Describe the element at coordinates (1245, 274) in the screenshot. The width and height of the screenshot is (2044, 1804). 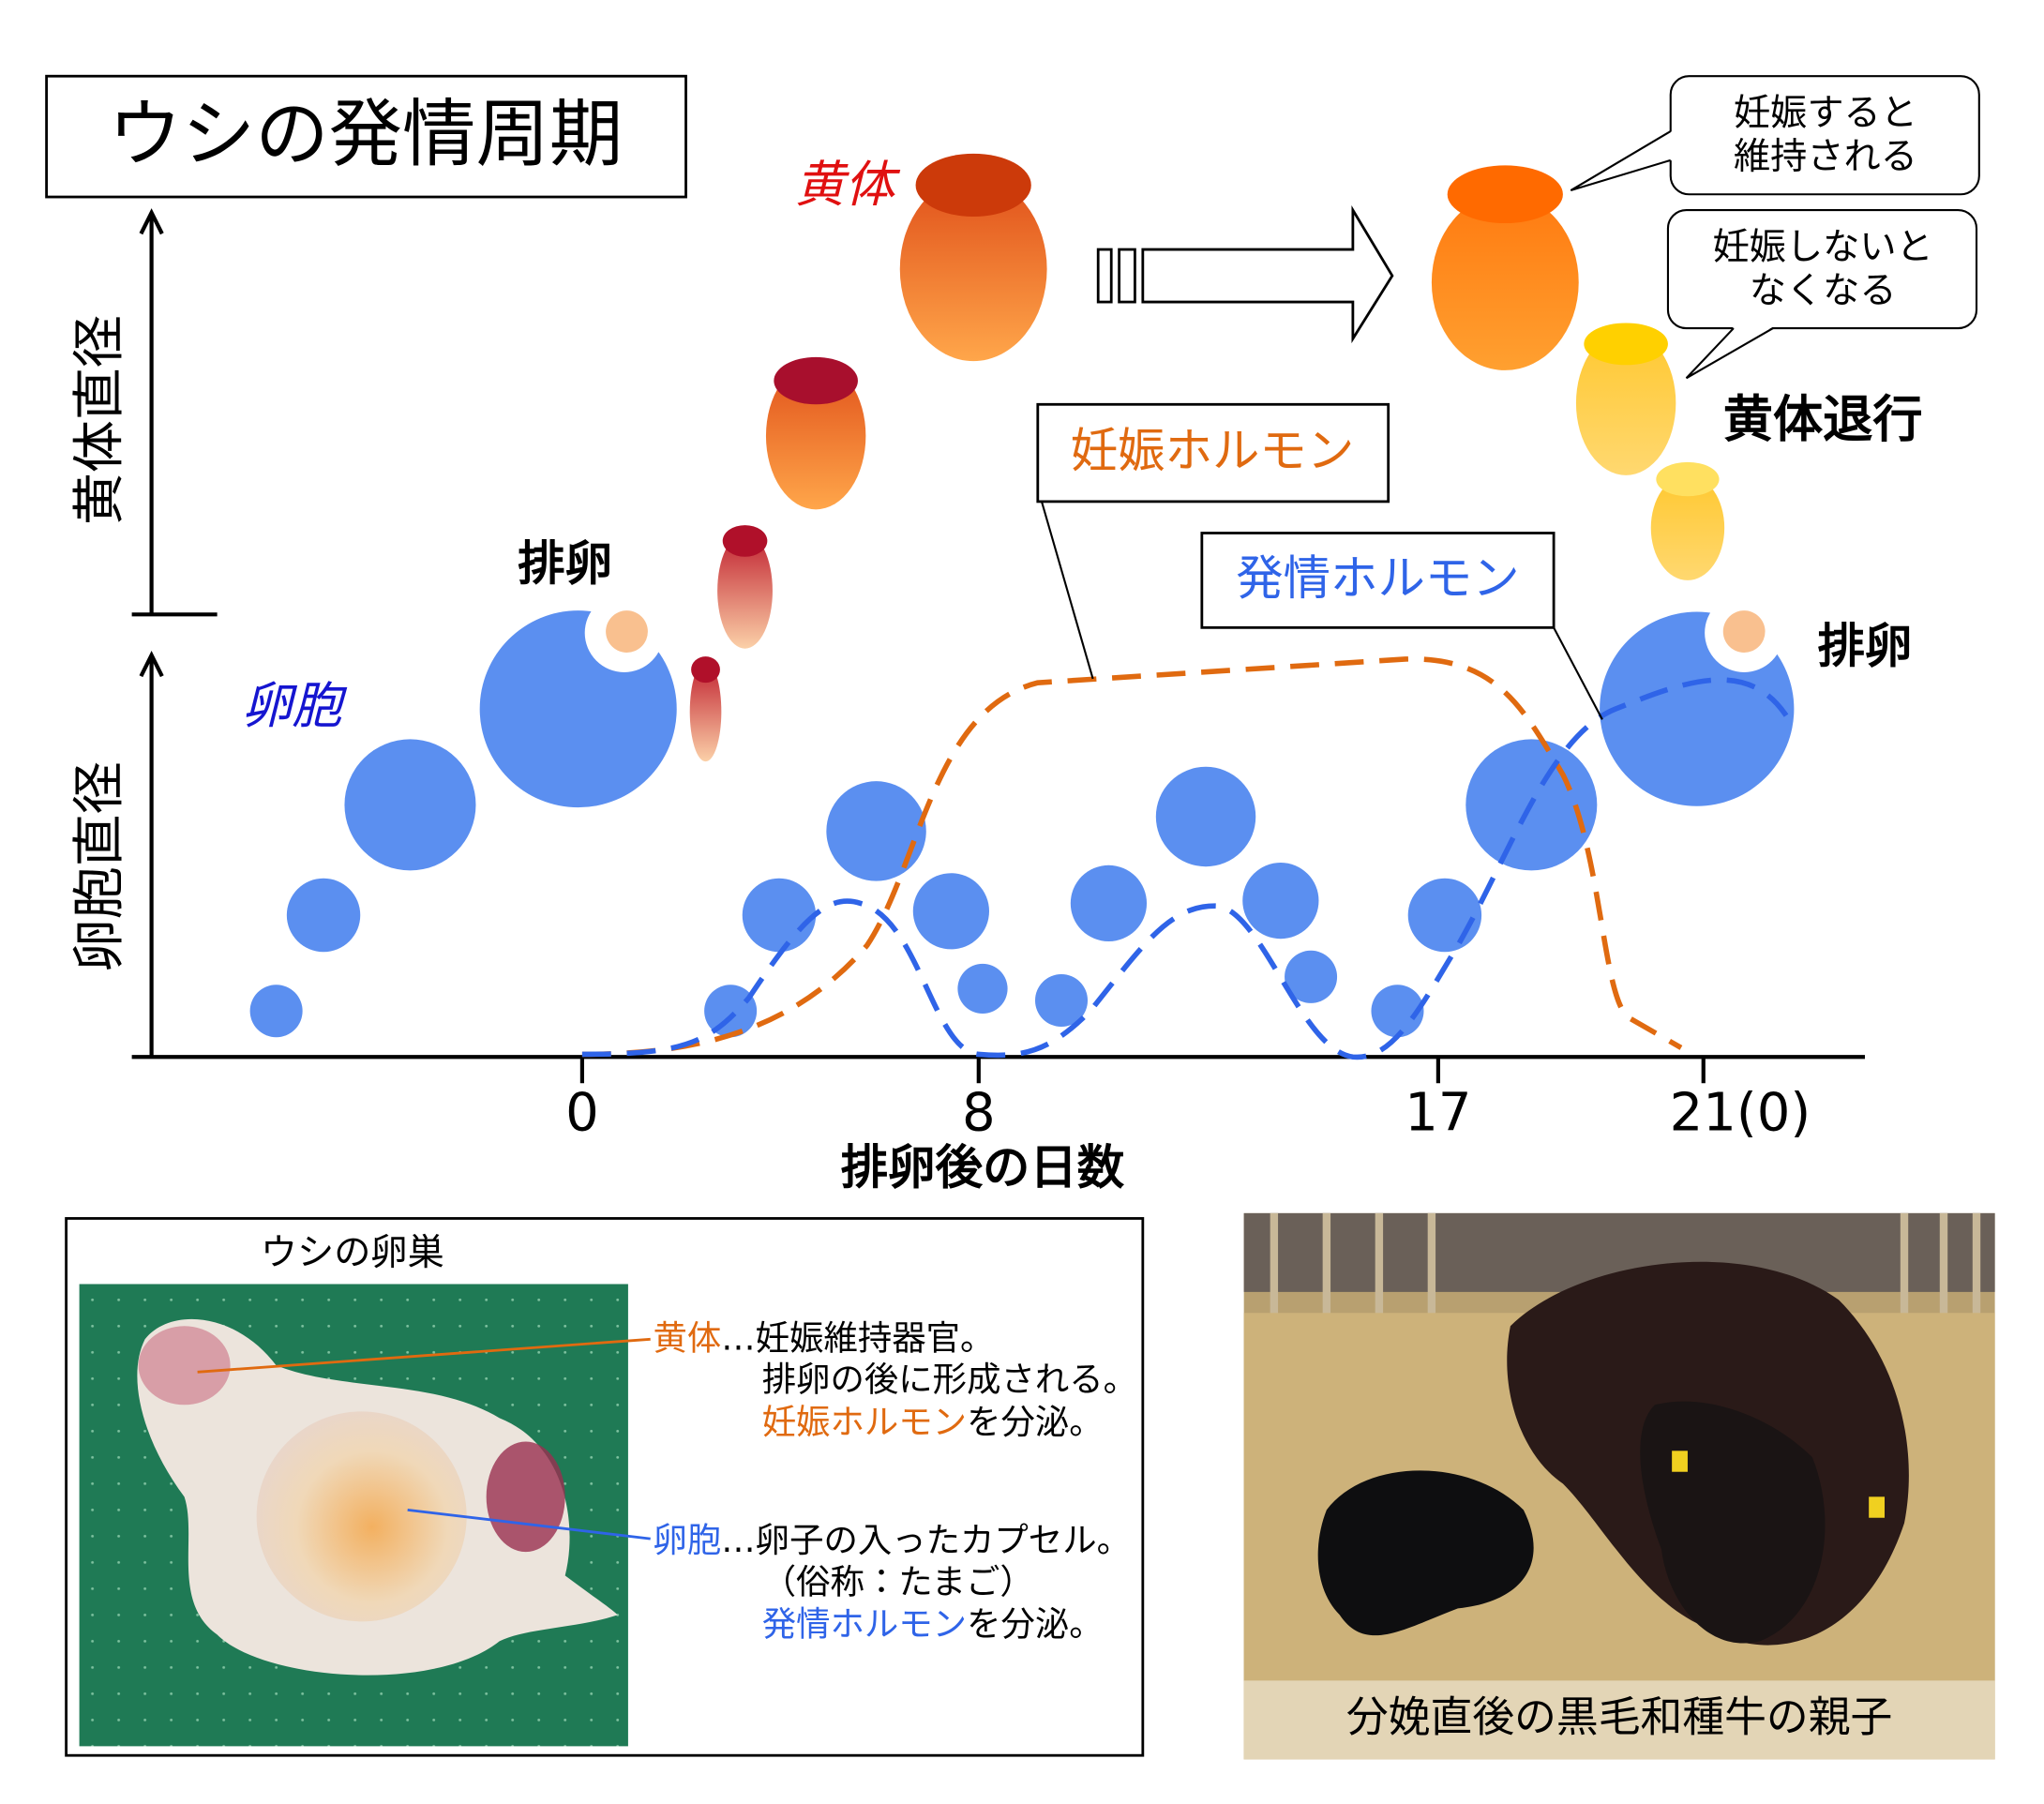
I see `transition-arrow` at that location.